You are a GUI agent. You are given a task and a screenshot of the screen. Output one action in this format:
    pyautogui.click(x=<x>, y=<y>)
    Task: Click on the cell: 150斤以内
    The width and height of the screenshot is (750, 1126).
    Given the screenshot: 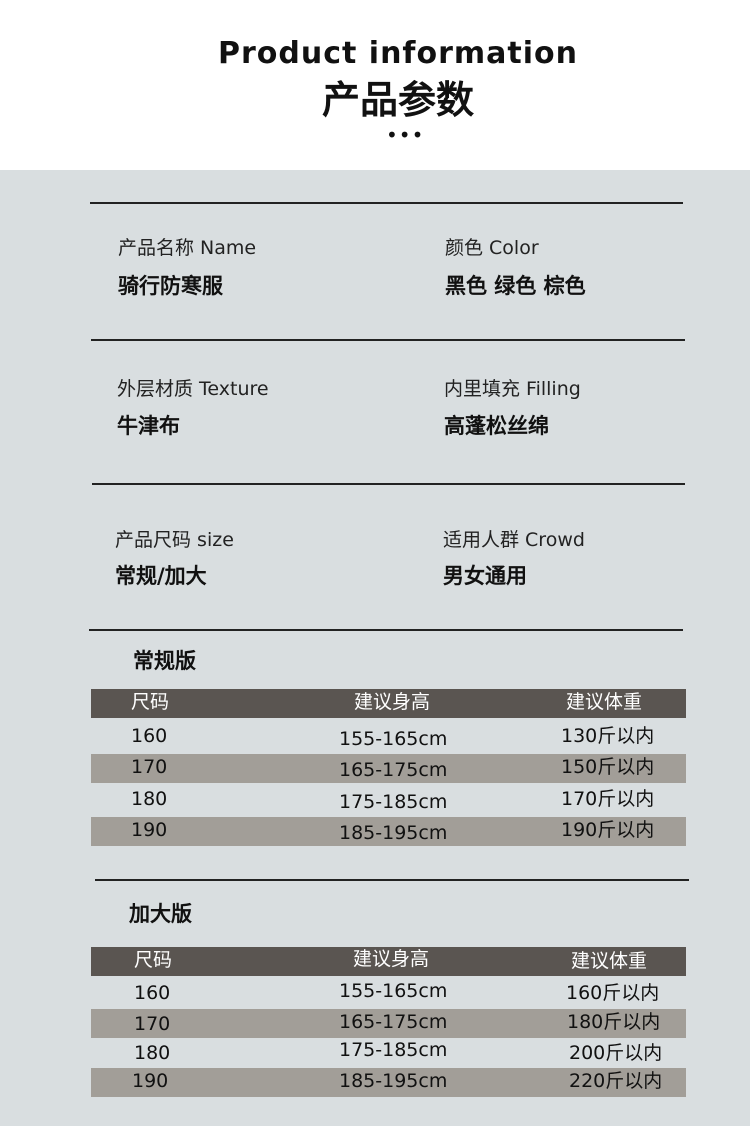 What is the action you would take?
    pyautogui.click(x=608, y=767)
    